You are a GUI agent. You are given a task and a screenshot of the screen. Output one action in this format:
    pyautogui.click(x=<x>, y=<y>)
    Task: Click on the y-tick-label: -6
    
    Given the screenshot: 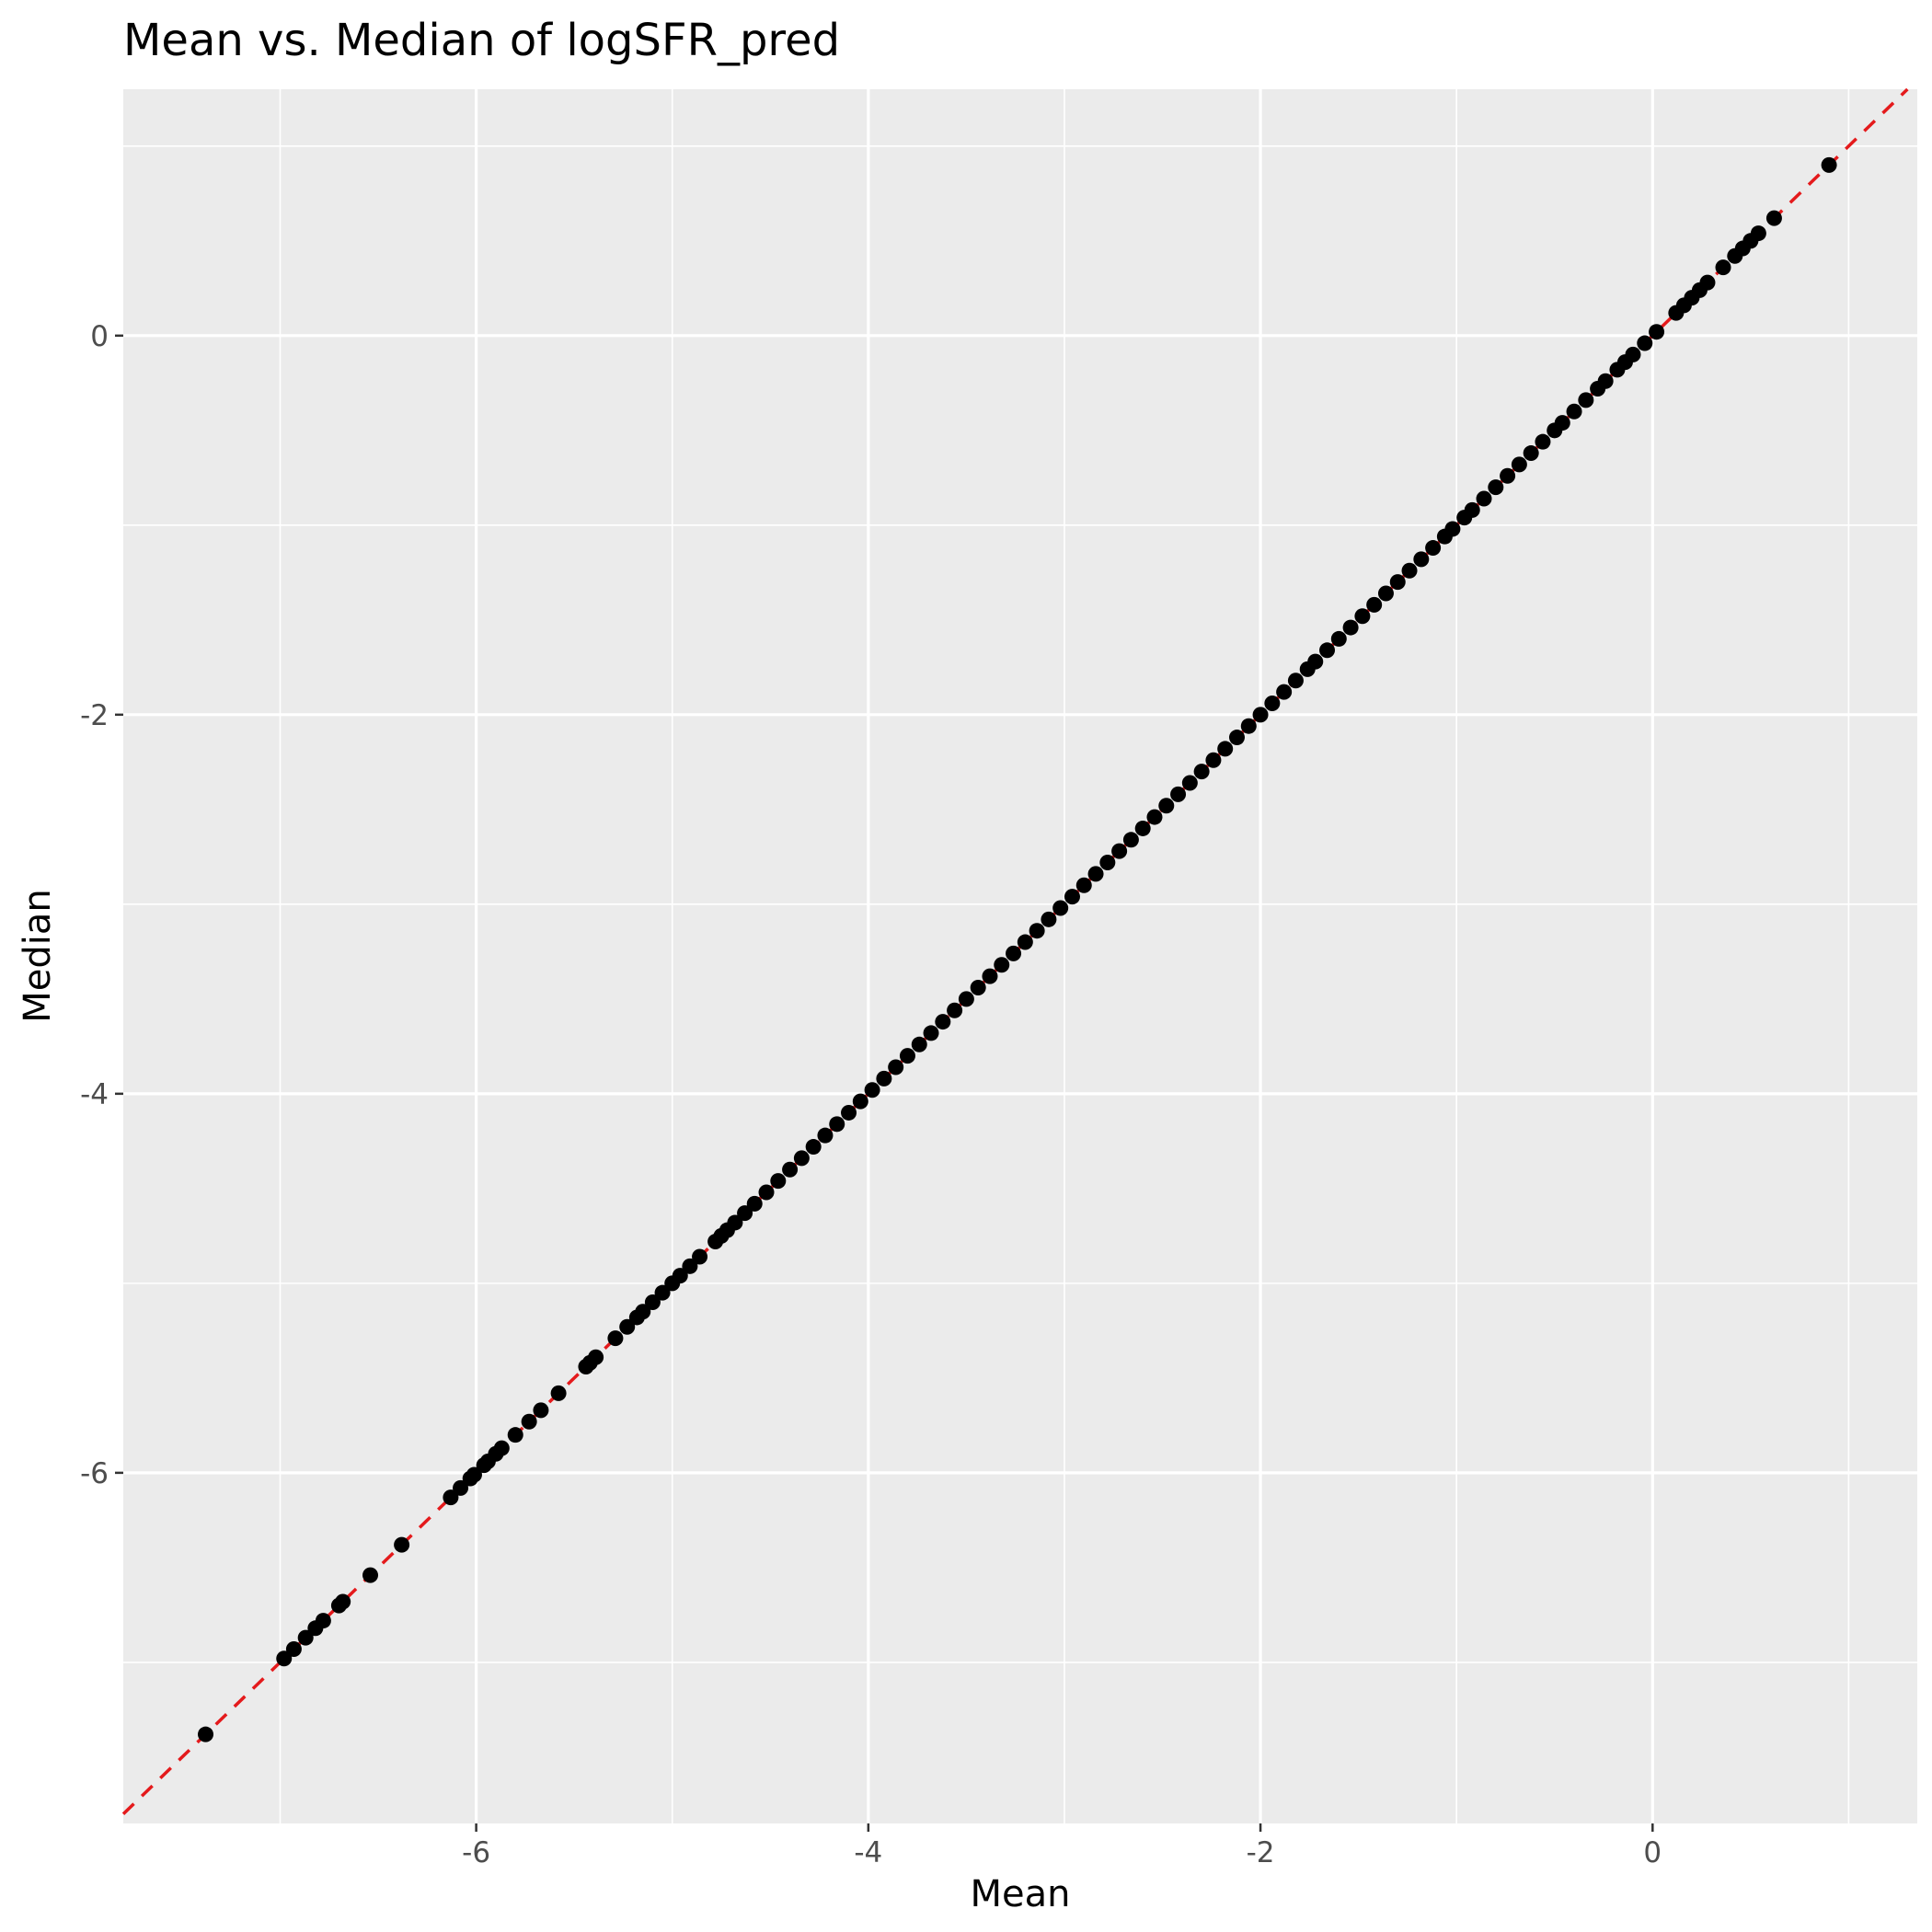 What is the action you would take?
    pyautogui.click(x=94, y=1473)
    